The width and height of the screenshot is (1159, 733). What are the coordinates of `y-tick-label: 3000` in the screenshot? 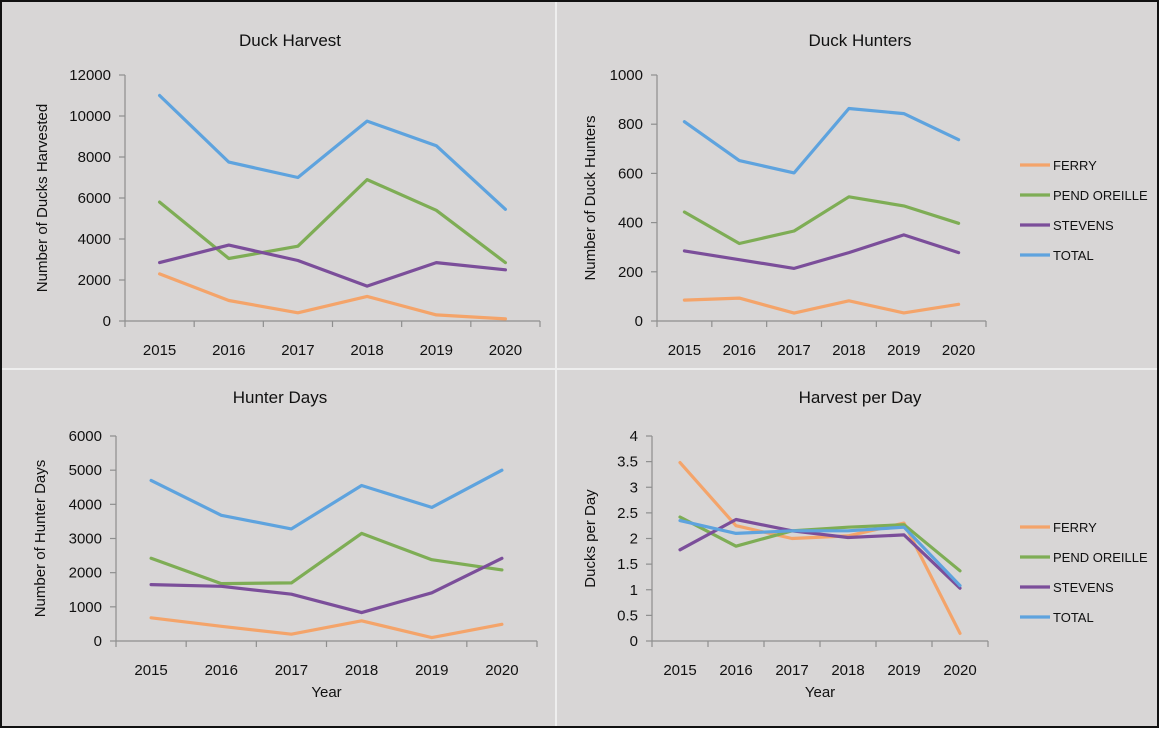 It's located at (85, 539).